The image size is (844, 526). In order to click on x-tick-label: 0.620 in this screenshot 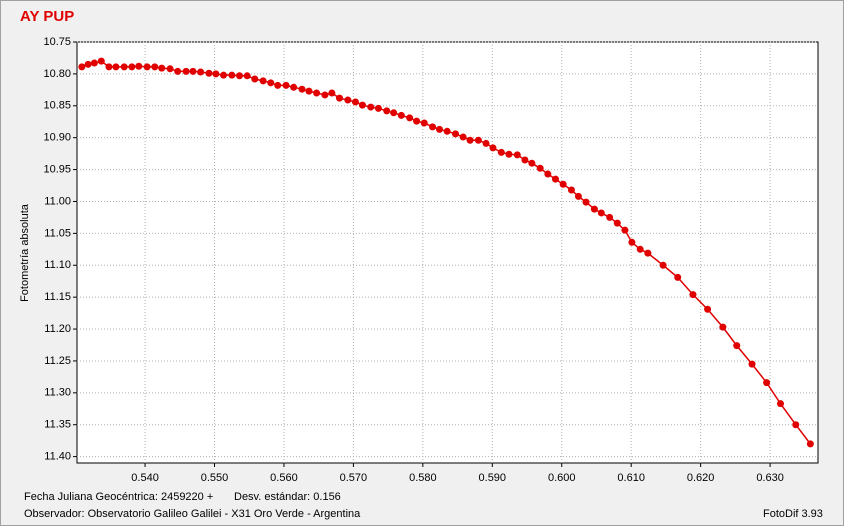, I will do `click(701, 478)`.